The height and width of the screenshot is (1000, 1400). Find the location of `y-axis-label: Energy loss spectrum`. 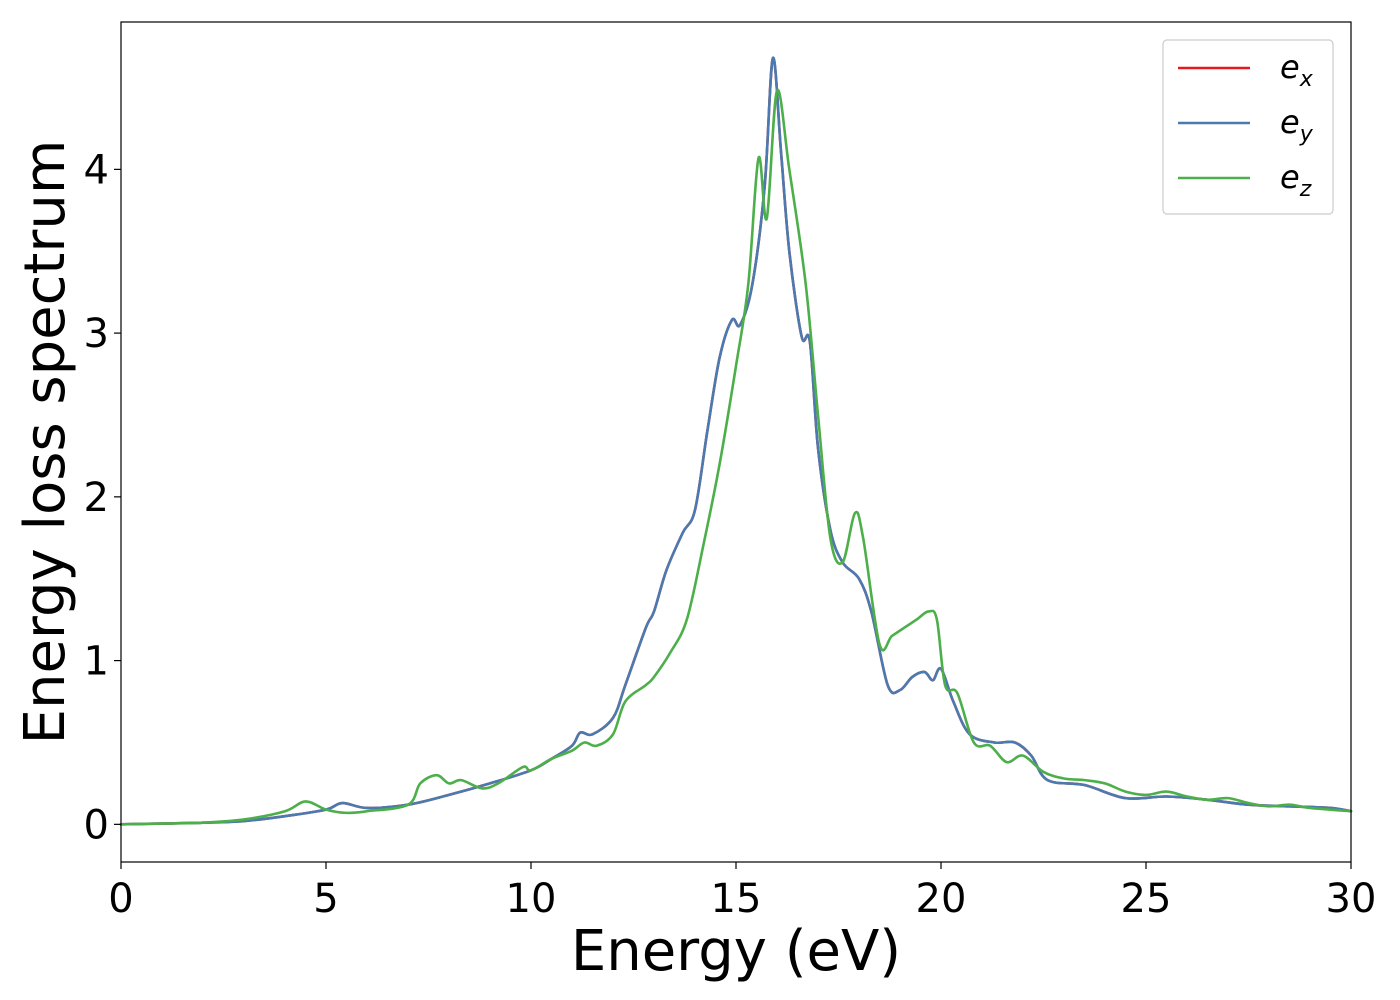

y-axis-label: Energy loss spectrum is located at coordinates (45, 442).